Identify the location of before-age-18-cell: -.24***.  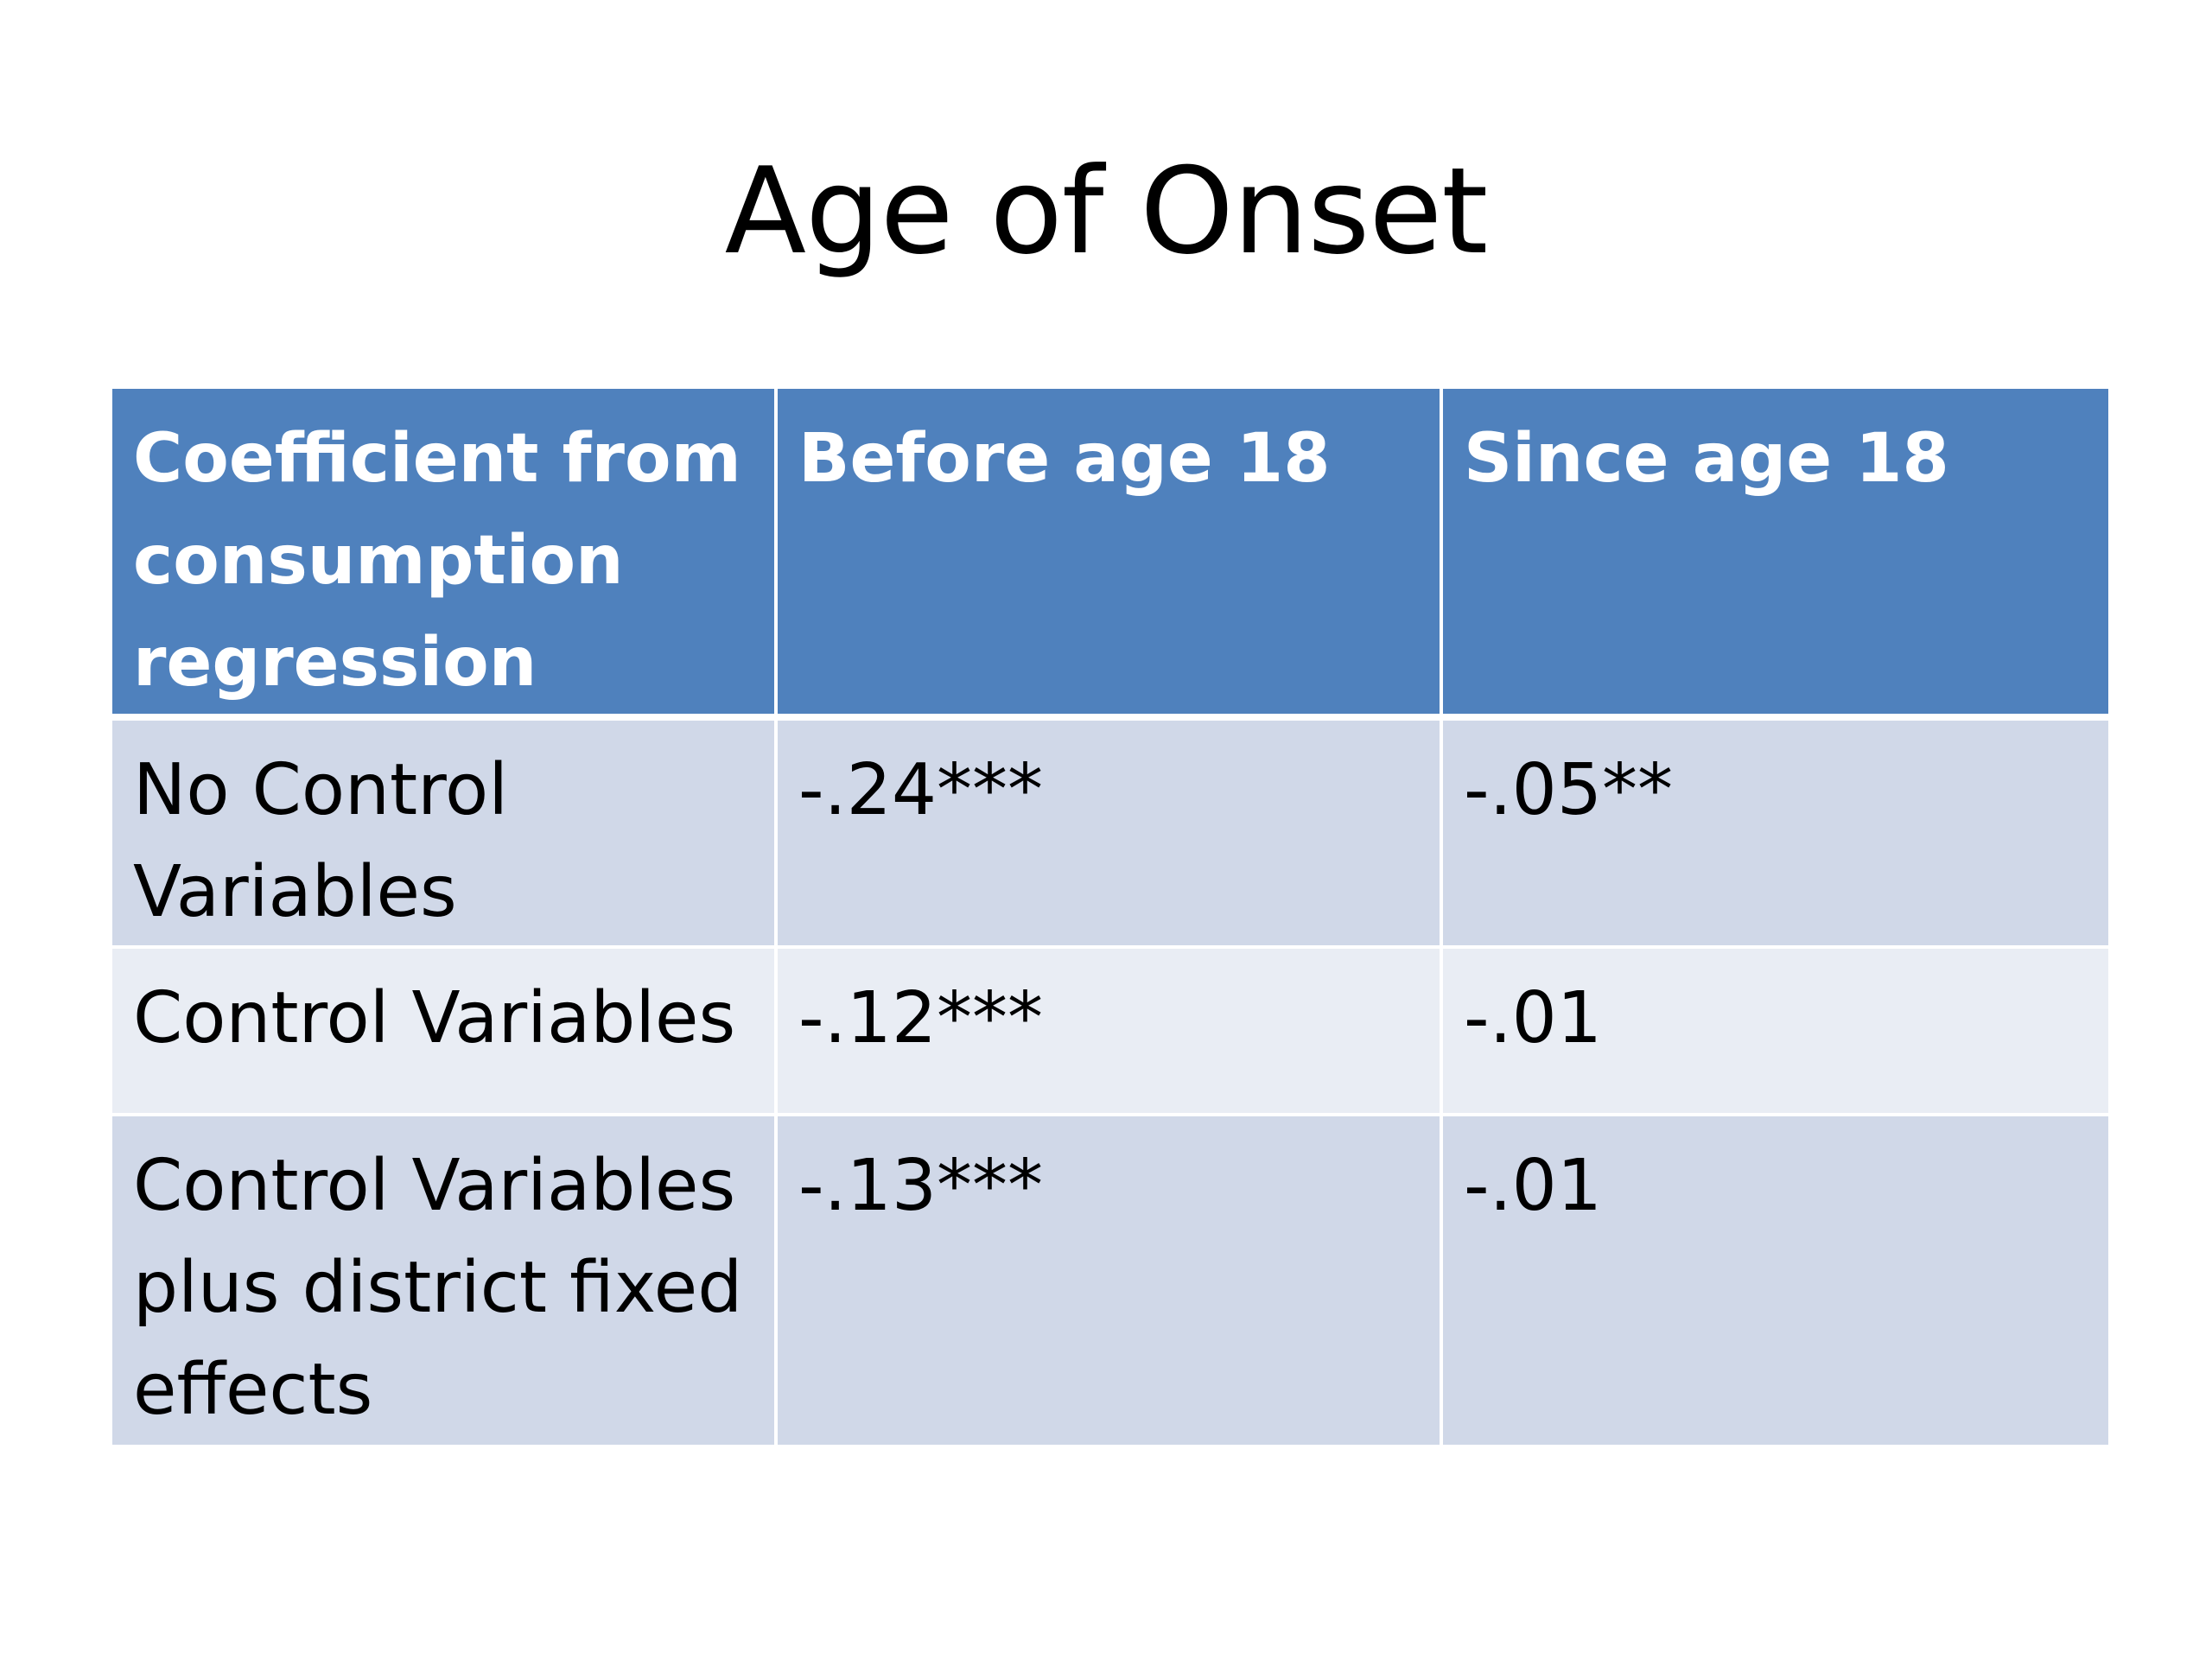
(1109, 833).